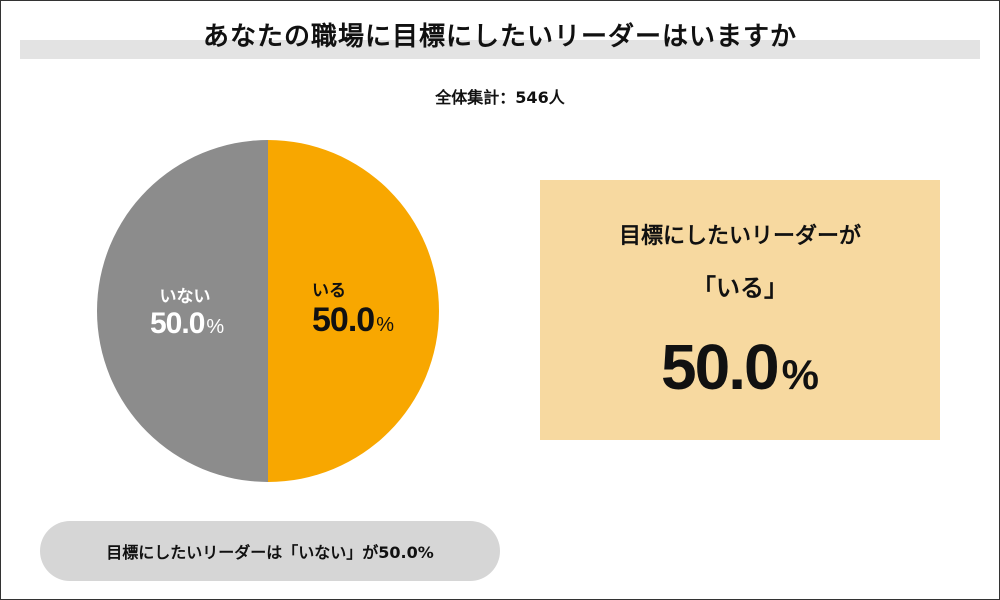  What do you see at coordinates (185, 297) in the screenshot?
I see `slice-name-inai: いない` at bounding box center [185, 297].